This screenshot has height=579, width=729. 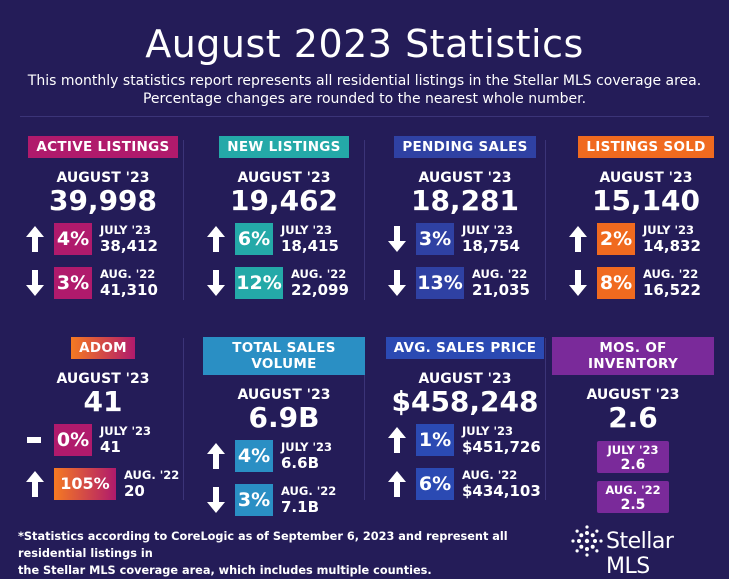 I want to click on comparison-row-prior-year: 6% AUG. '22 $434,103, so click(x=465, y=484).